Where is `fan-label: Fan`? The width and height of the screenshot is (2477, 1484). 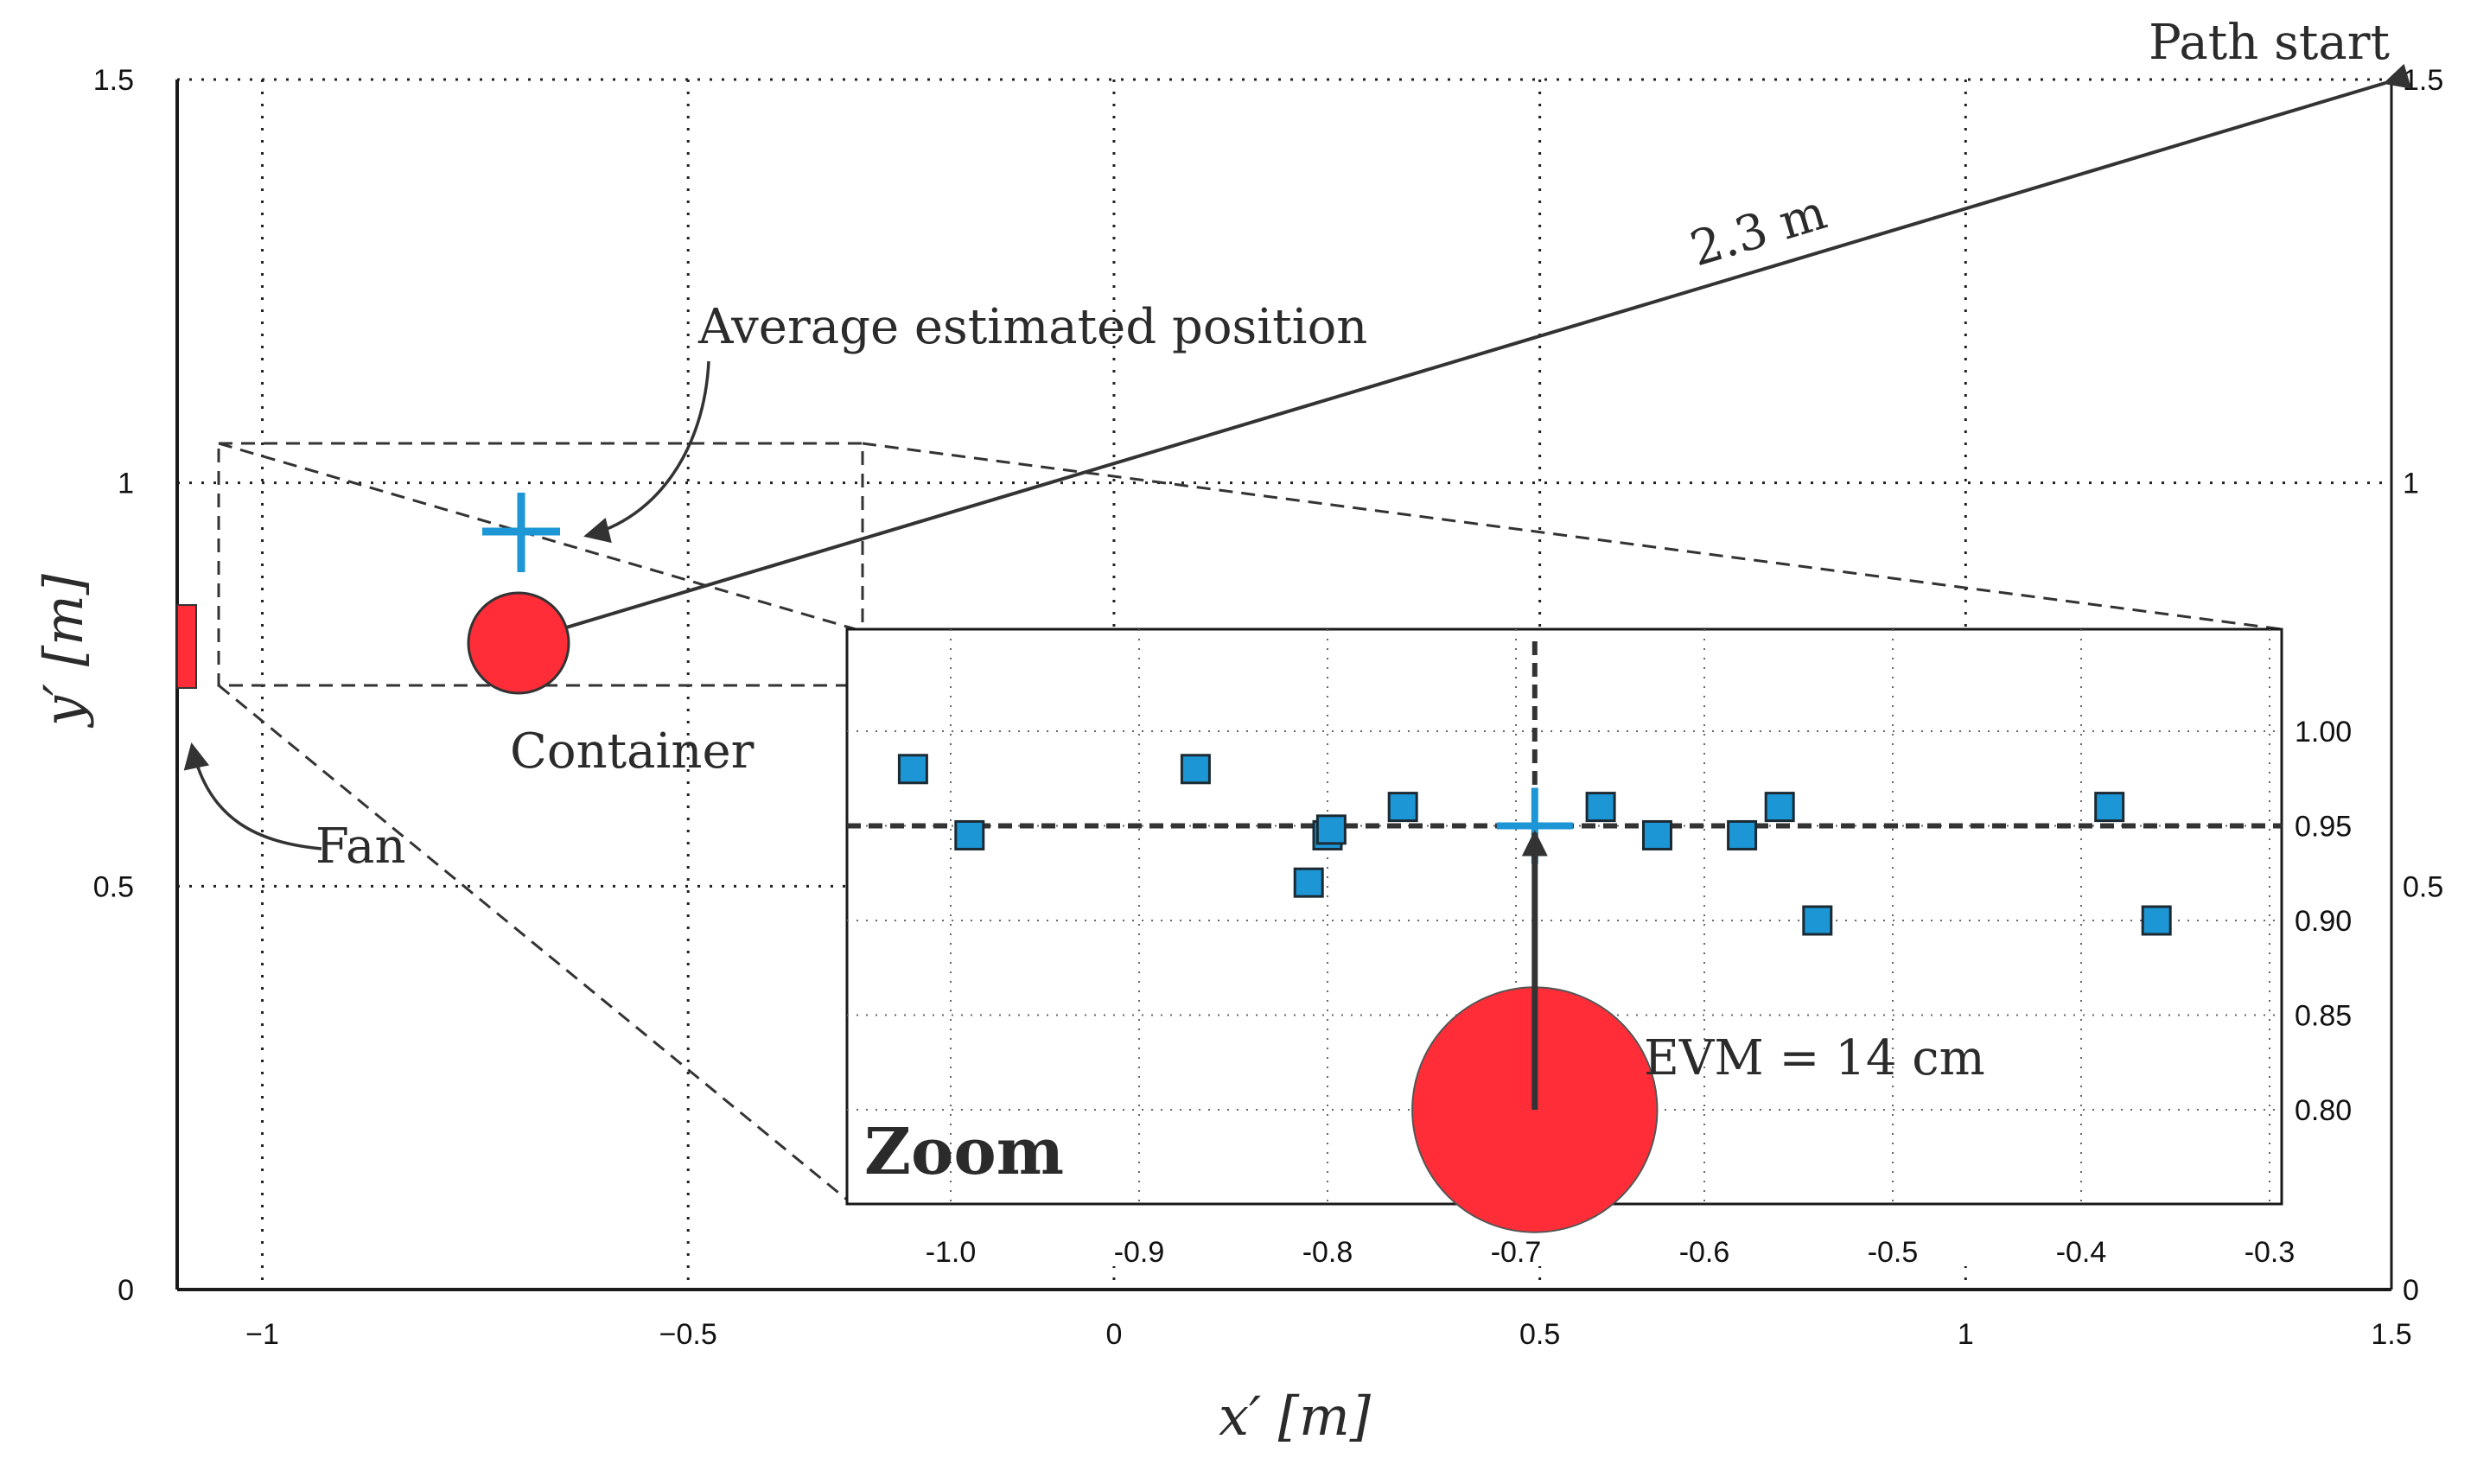
fan-label: Fan is located at coordinates (360, 847).